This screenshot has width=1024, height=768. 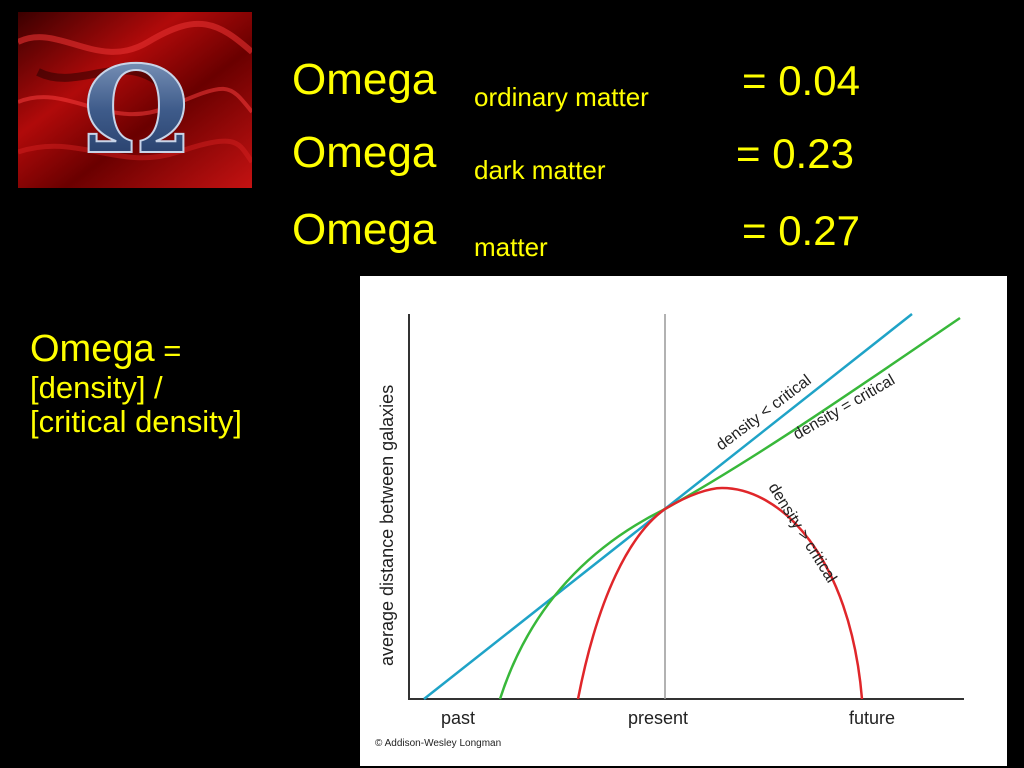 What do you see at coordinates (801, 80) in the screenshot?
I see `equation-value: = 0.04` at bounding box center [801, 80].